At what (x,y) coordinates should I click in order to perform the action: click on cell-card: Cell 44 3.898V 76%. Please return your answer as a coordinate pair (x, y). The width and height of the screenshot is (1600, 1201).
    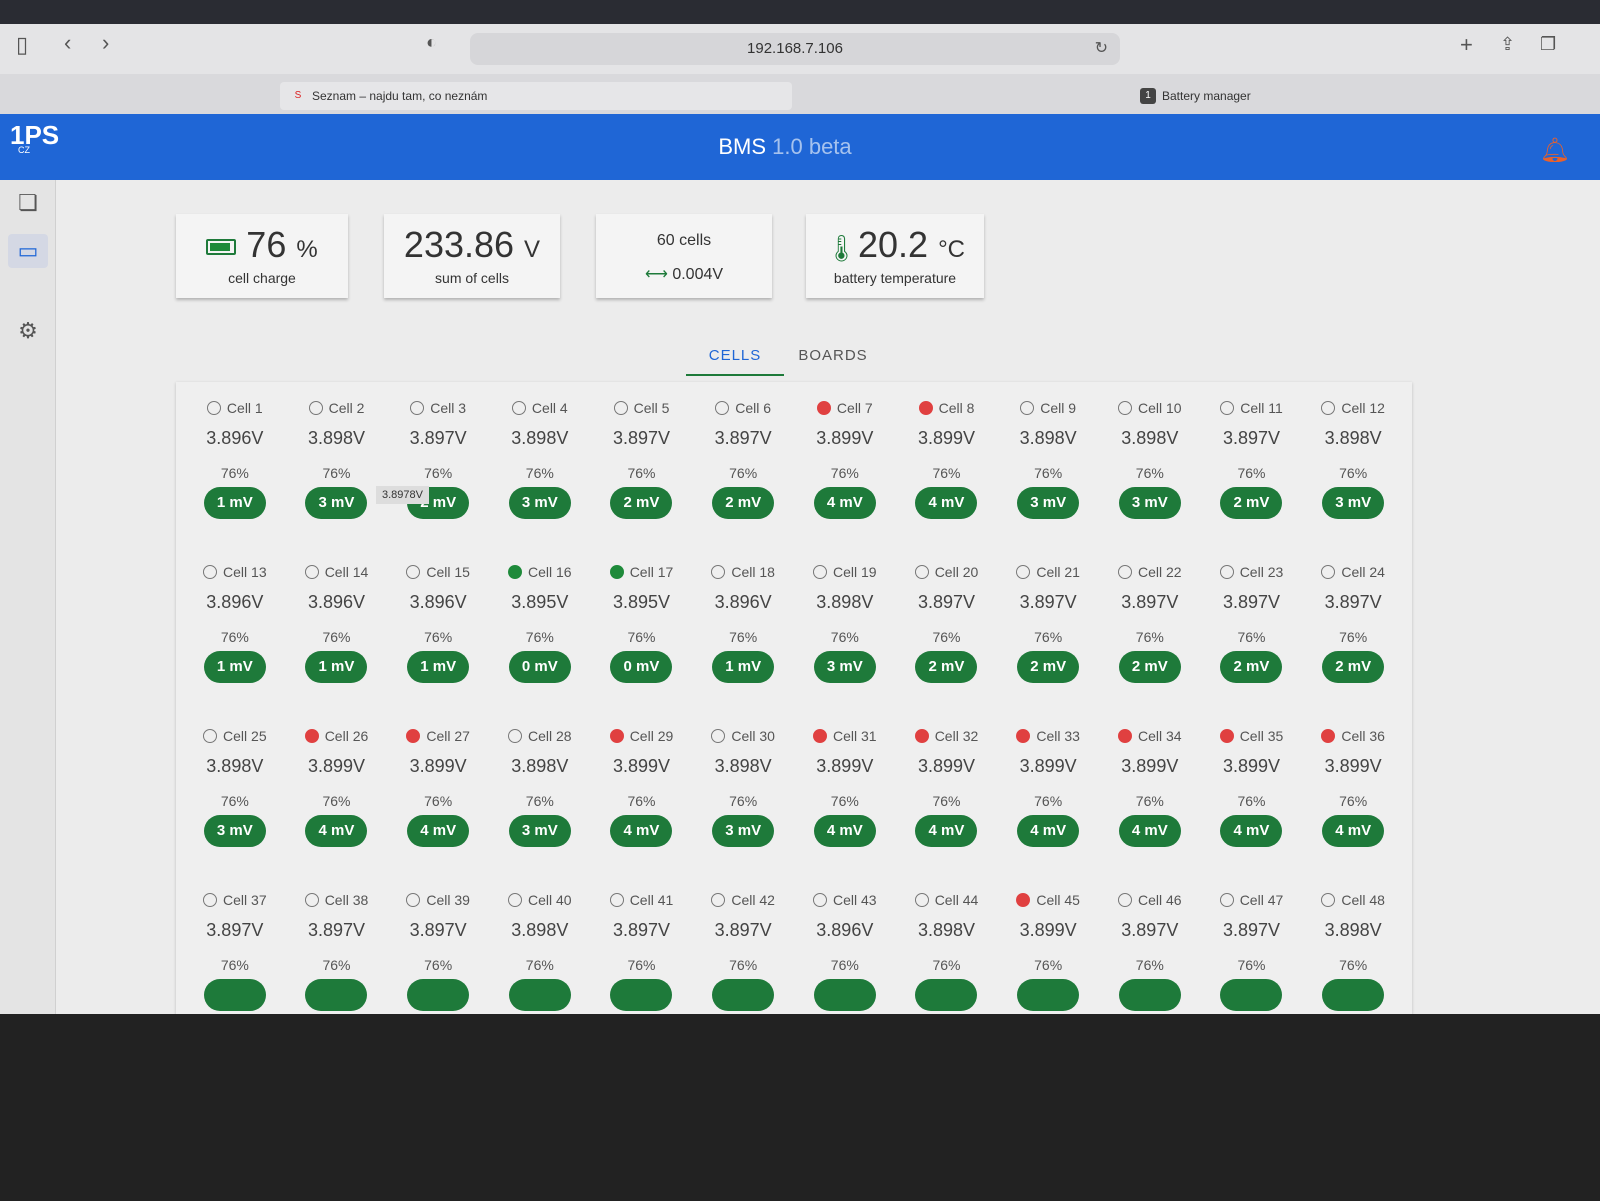
    Looking at the image, I should click on (947, 953).